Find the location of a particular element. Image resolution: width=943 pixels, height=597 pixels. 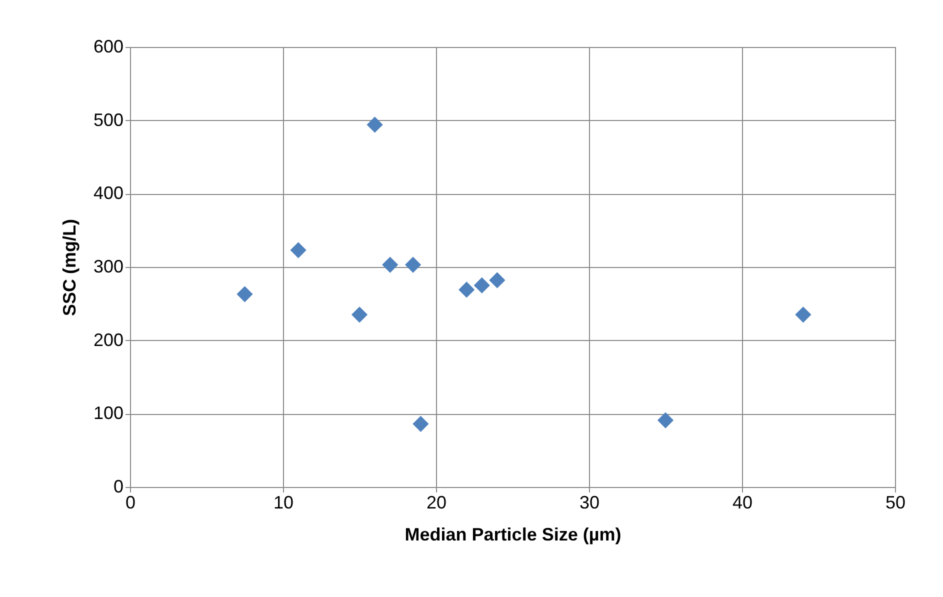

x-axis-title: Median Particle Size (µm) is located at coordinates (513, 534).